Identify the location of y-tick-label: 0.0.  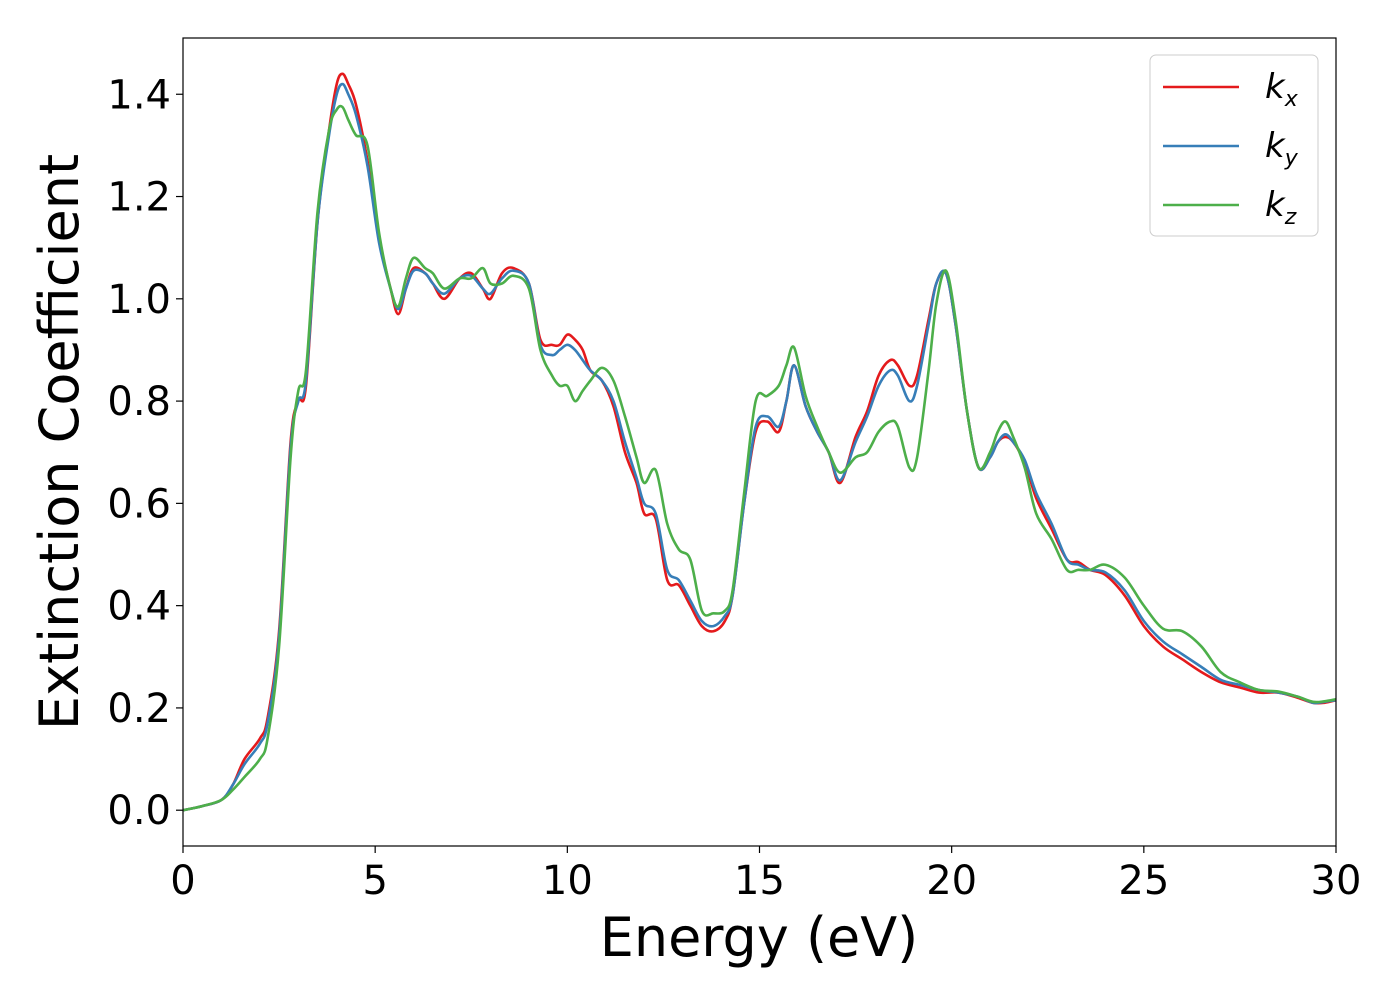
(139, 811).